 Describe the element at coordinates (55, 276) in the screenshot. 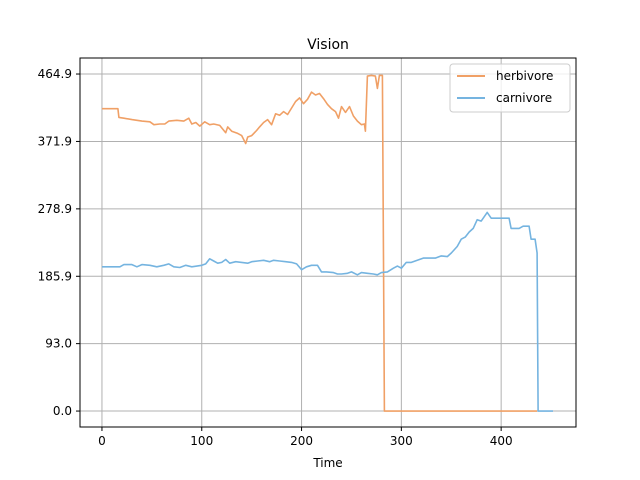

I see `y-tick-label: 185.9` at that location.